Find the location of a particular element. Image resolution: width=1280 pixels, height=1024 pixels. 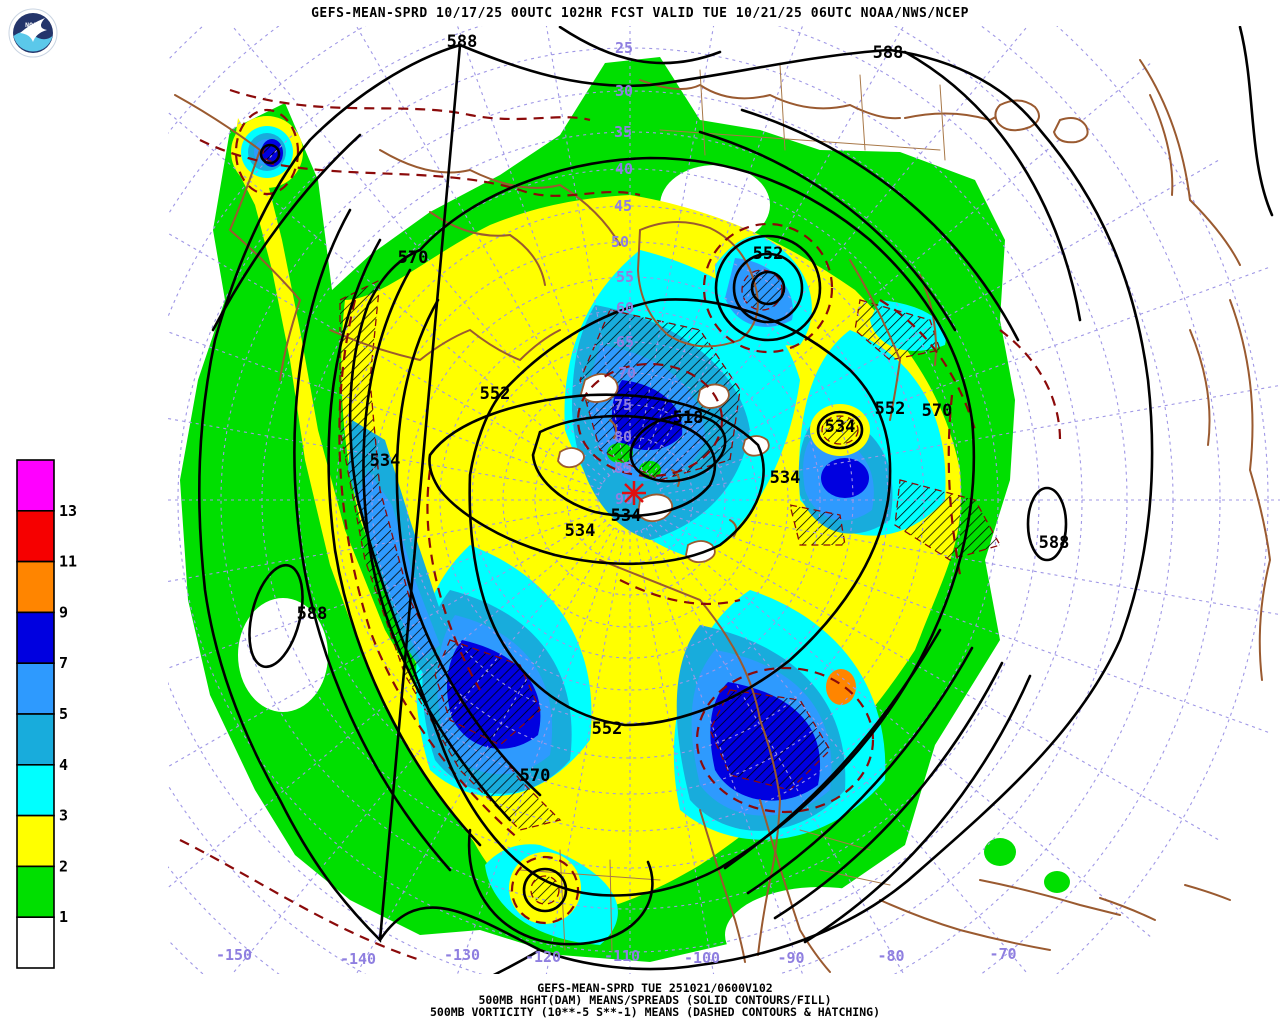

latitude-label: 60 is located at coordinates (625, 308).